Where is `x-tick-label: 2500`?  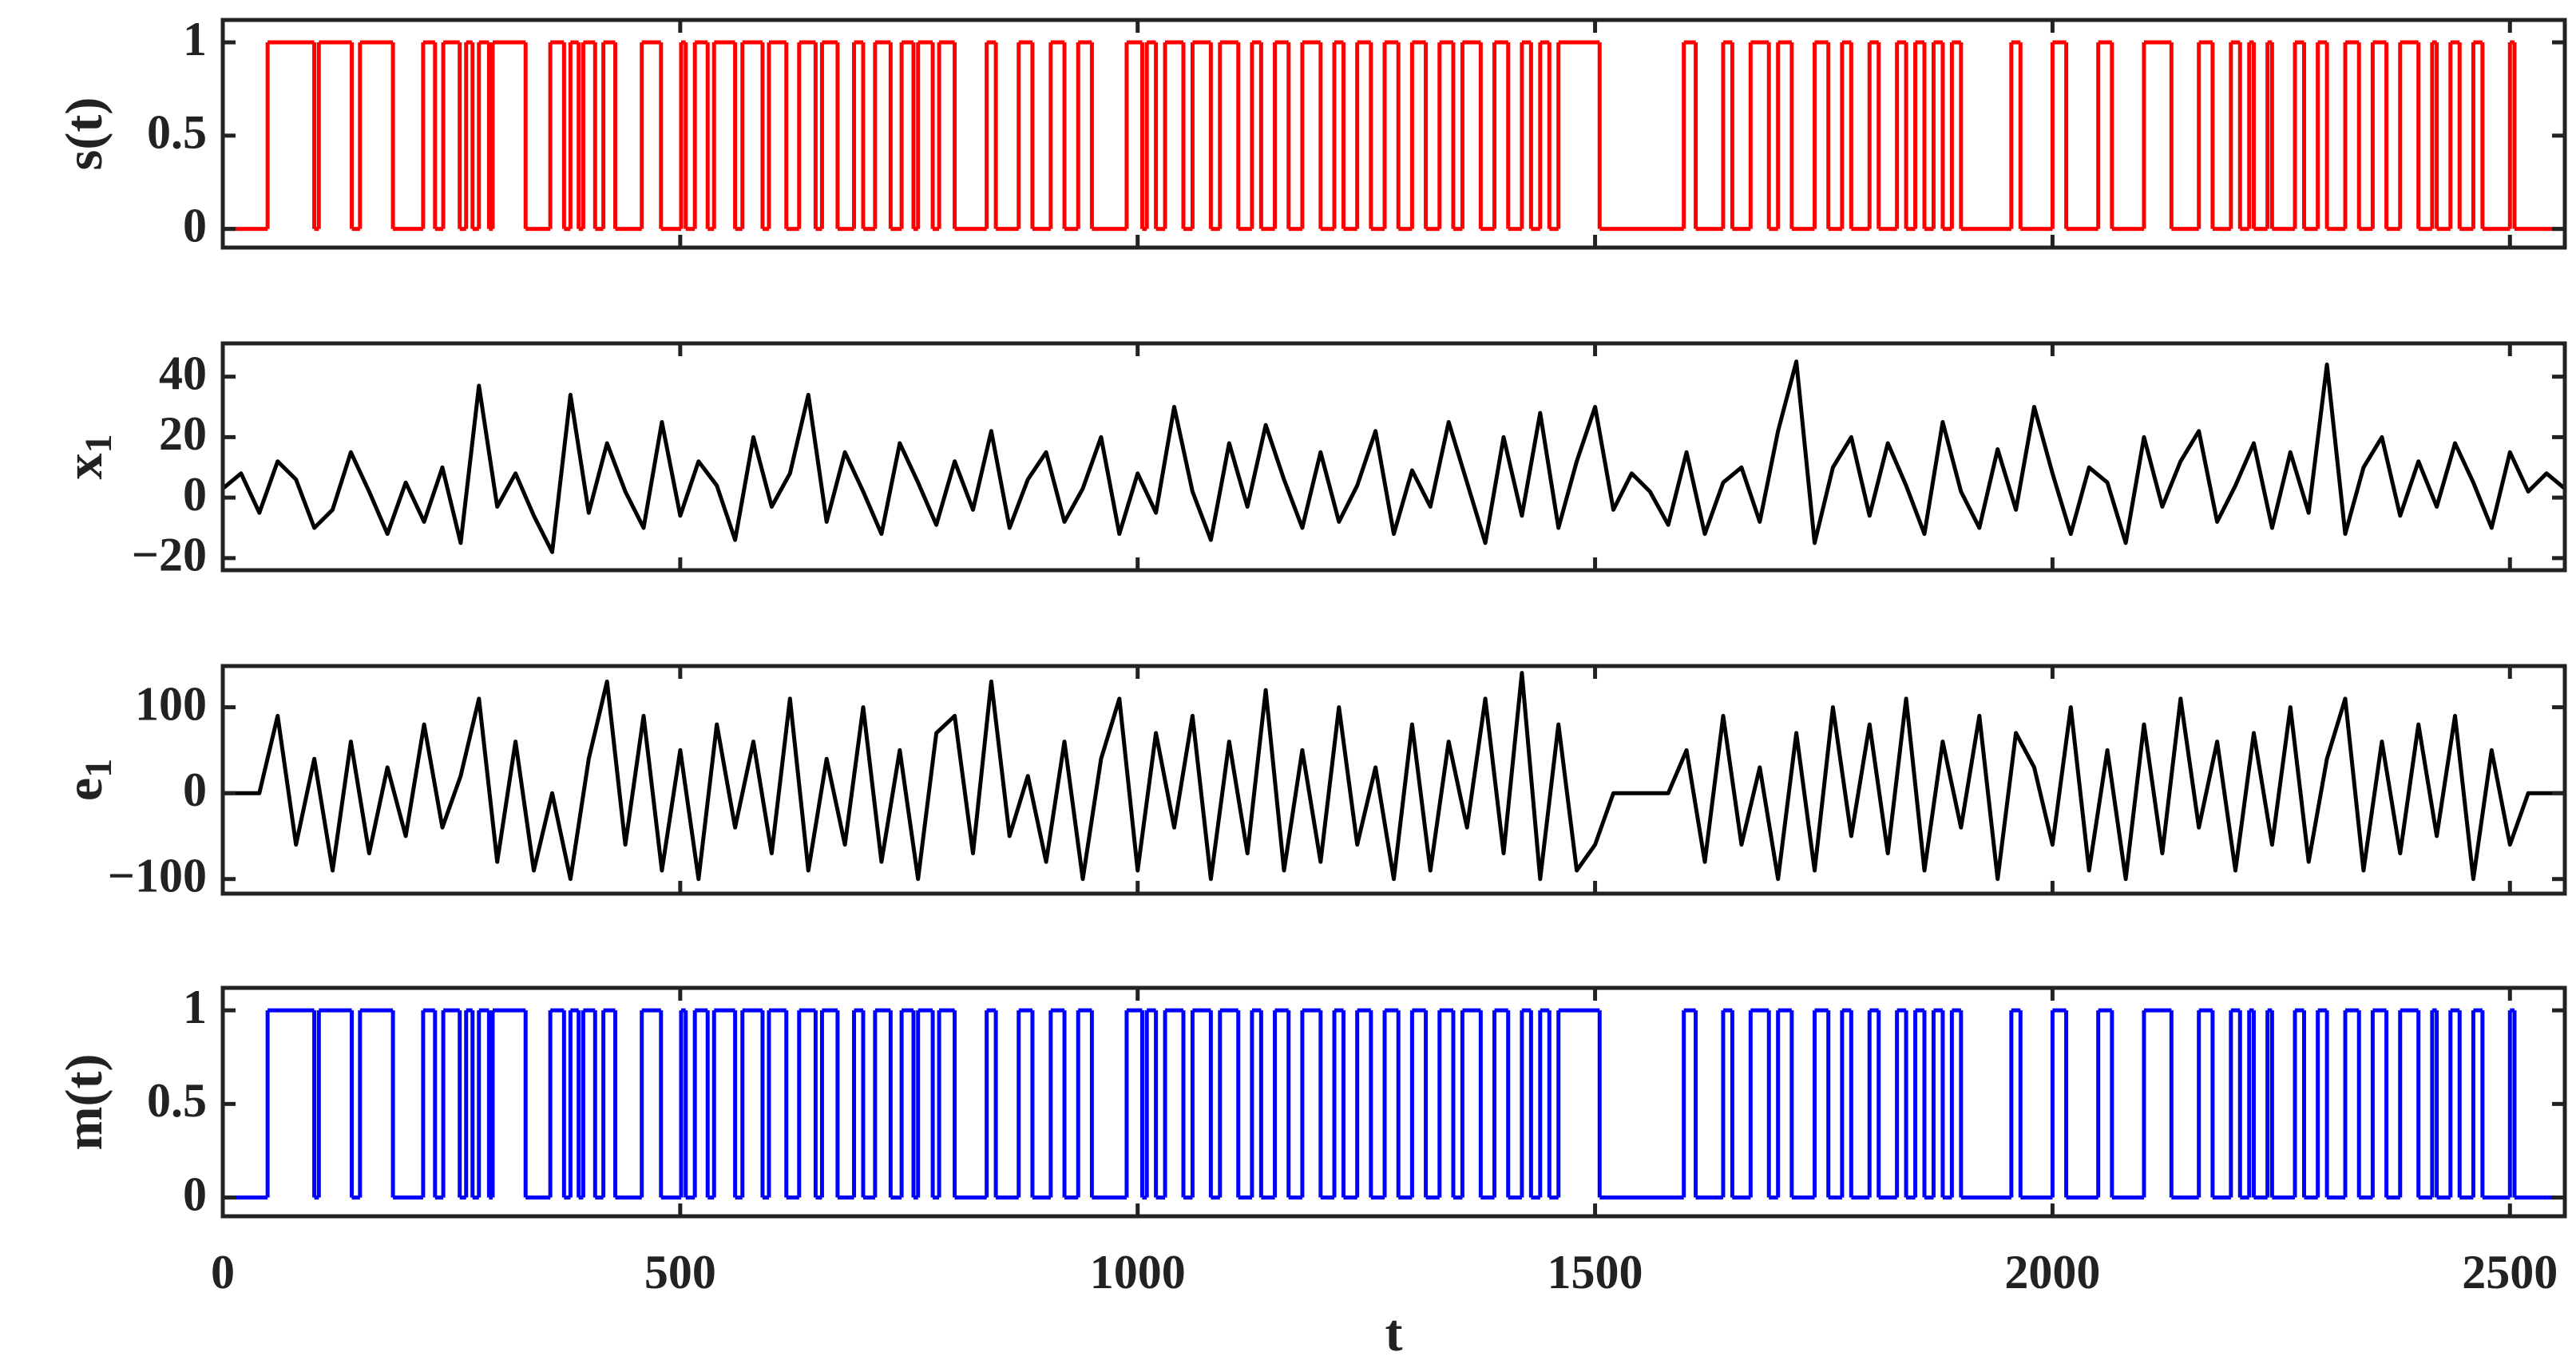
x-tick-label: 2500 is located at coordinates (2510, 1272).